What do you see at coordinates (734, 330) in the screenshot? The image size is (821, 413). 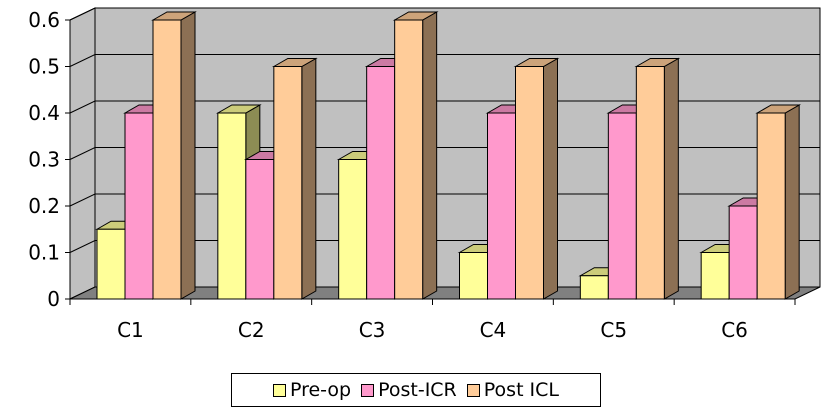 I see `x-tick-label-5: C6` at bounding box center [734, 330].